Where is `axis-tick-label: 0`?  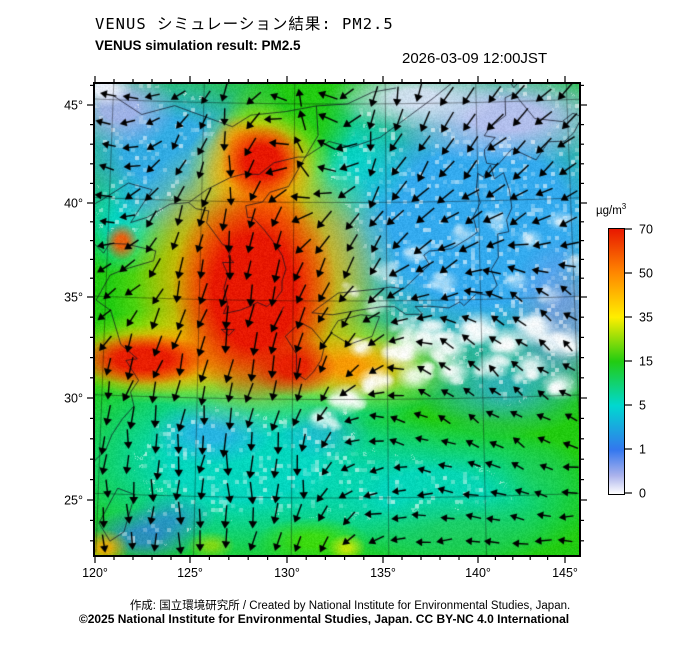 axis-tick-label: 0 is located at coordinates (642, 494).